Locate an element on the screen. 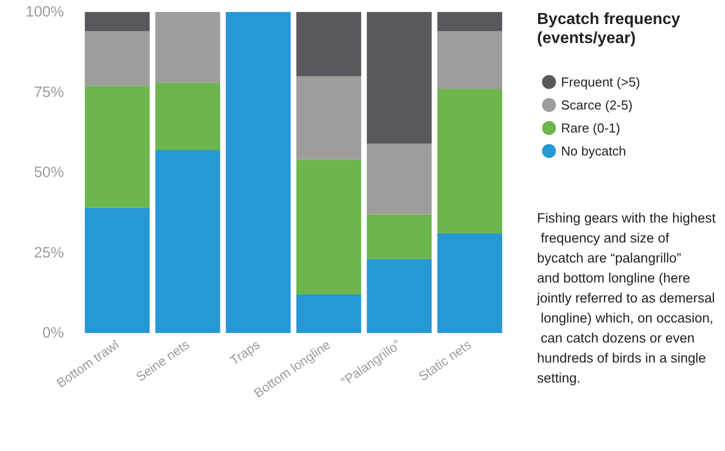 The width and height of the screenshot is (725, 451). legend-title: Bycatch frequency (events/year) is located at coordinates (611, 29).